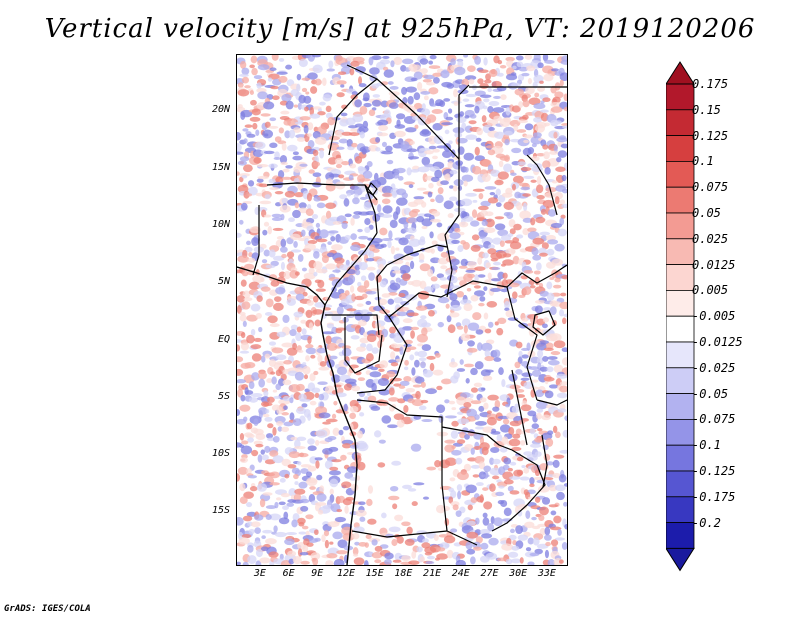 The image size is (800, 618). I want to click on credit-text: GrADS: IGES/COLA, so click(47, 609).